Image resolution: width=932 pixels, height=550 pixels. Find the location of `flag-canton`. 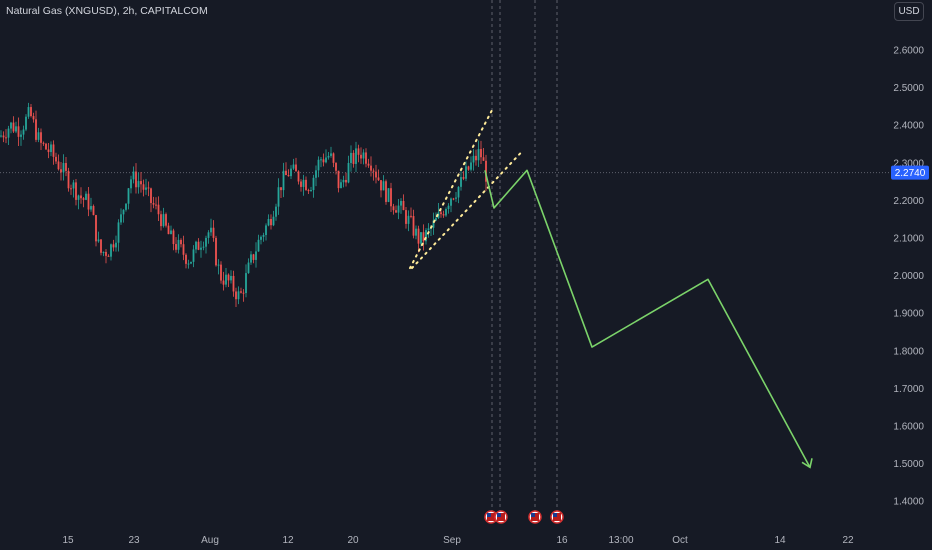

flag-canton is located at coordinates (555, 515).